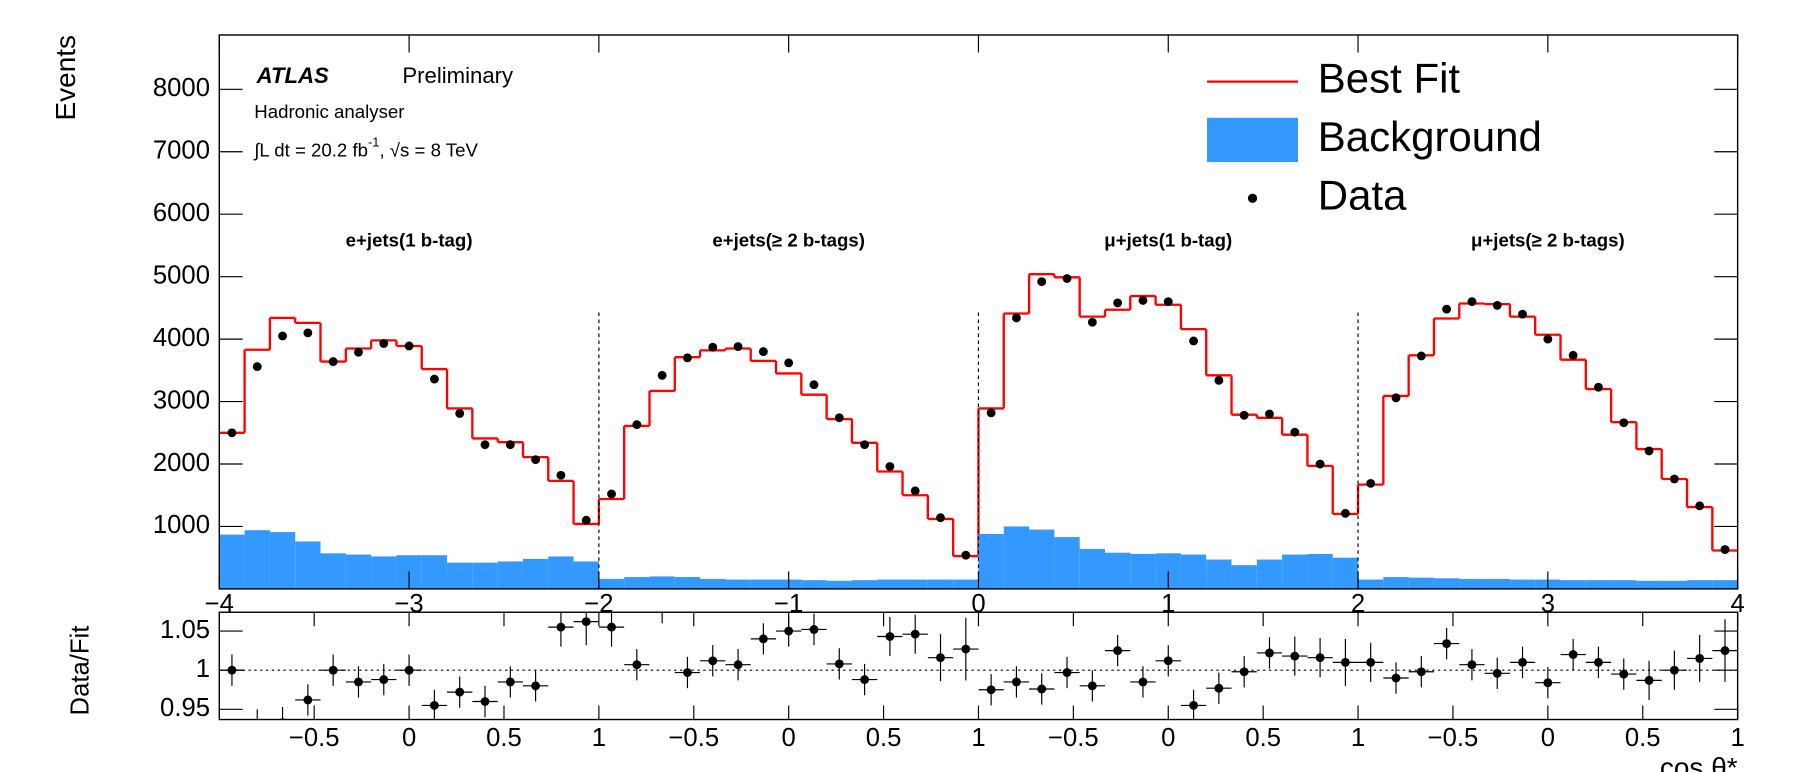 Image resolution: width=1796 pixels, height=772 pixels. Describe the element at coordinates (1548, 604) in the screenshot. I see `x-tick-label: 3` at that location.